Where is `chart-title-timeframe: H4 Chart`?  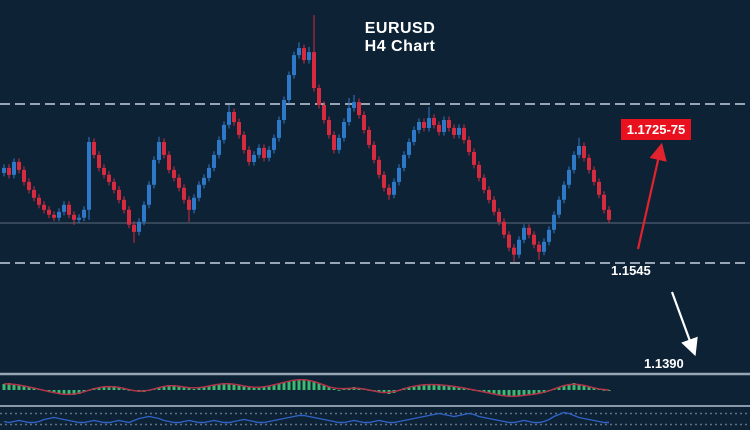 chart-title-timeframe: H4 Chart is located at coordinates (400, 46).